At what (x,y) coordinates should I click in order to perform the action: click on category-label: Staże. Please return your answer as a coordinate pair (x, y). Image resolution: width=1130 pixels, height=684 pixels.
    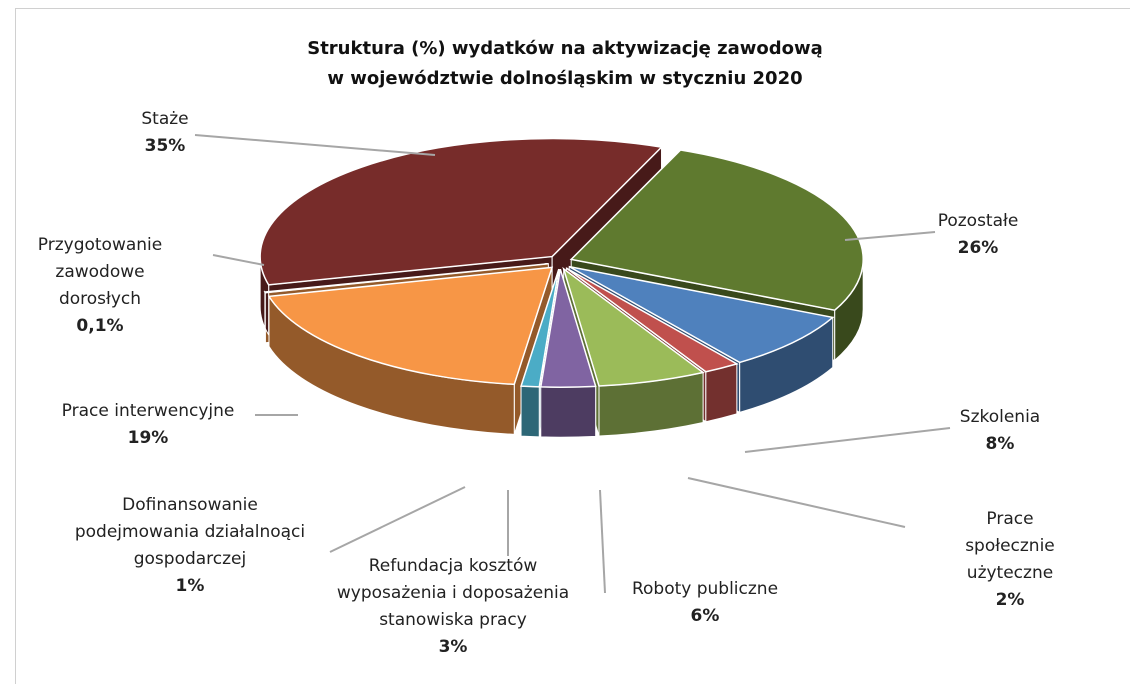
    Looking at the image, I should click on (165, 119).